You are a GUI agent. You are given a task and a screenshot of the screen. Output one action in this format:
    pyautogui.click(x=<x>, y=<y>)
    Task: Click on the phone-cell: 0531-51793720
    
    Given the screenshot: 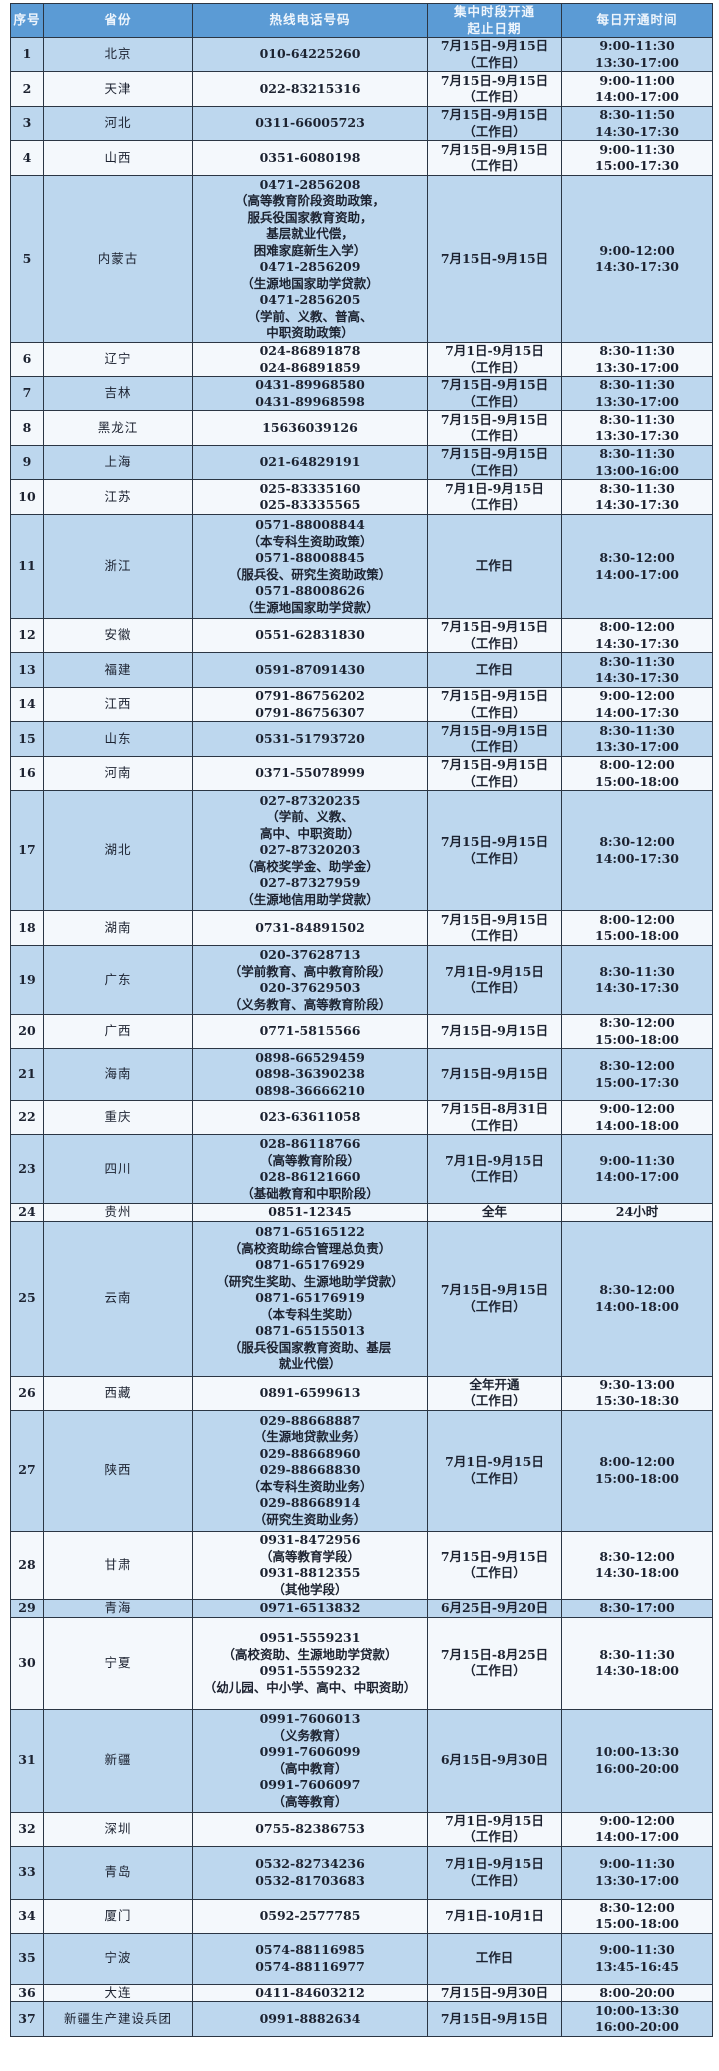 What is the action you would take?
    pyautogui.click(x=310, y=739)
    